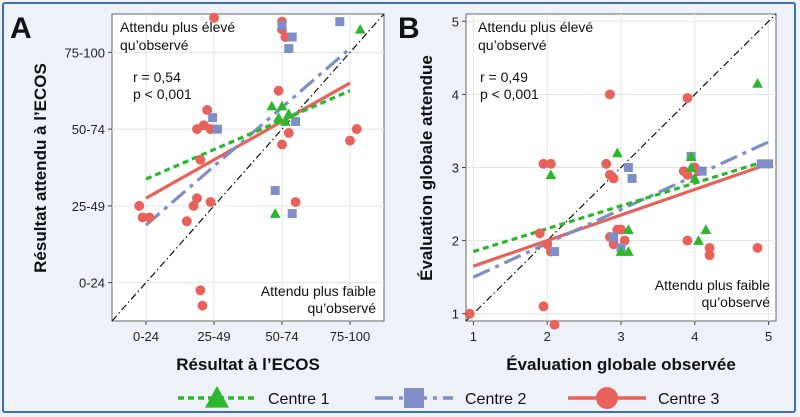  Describe the element at coordinates (318, 291) in the screenshot. I see `annotation-bottom-a-line1: Attendu plus faible` at that location.